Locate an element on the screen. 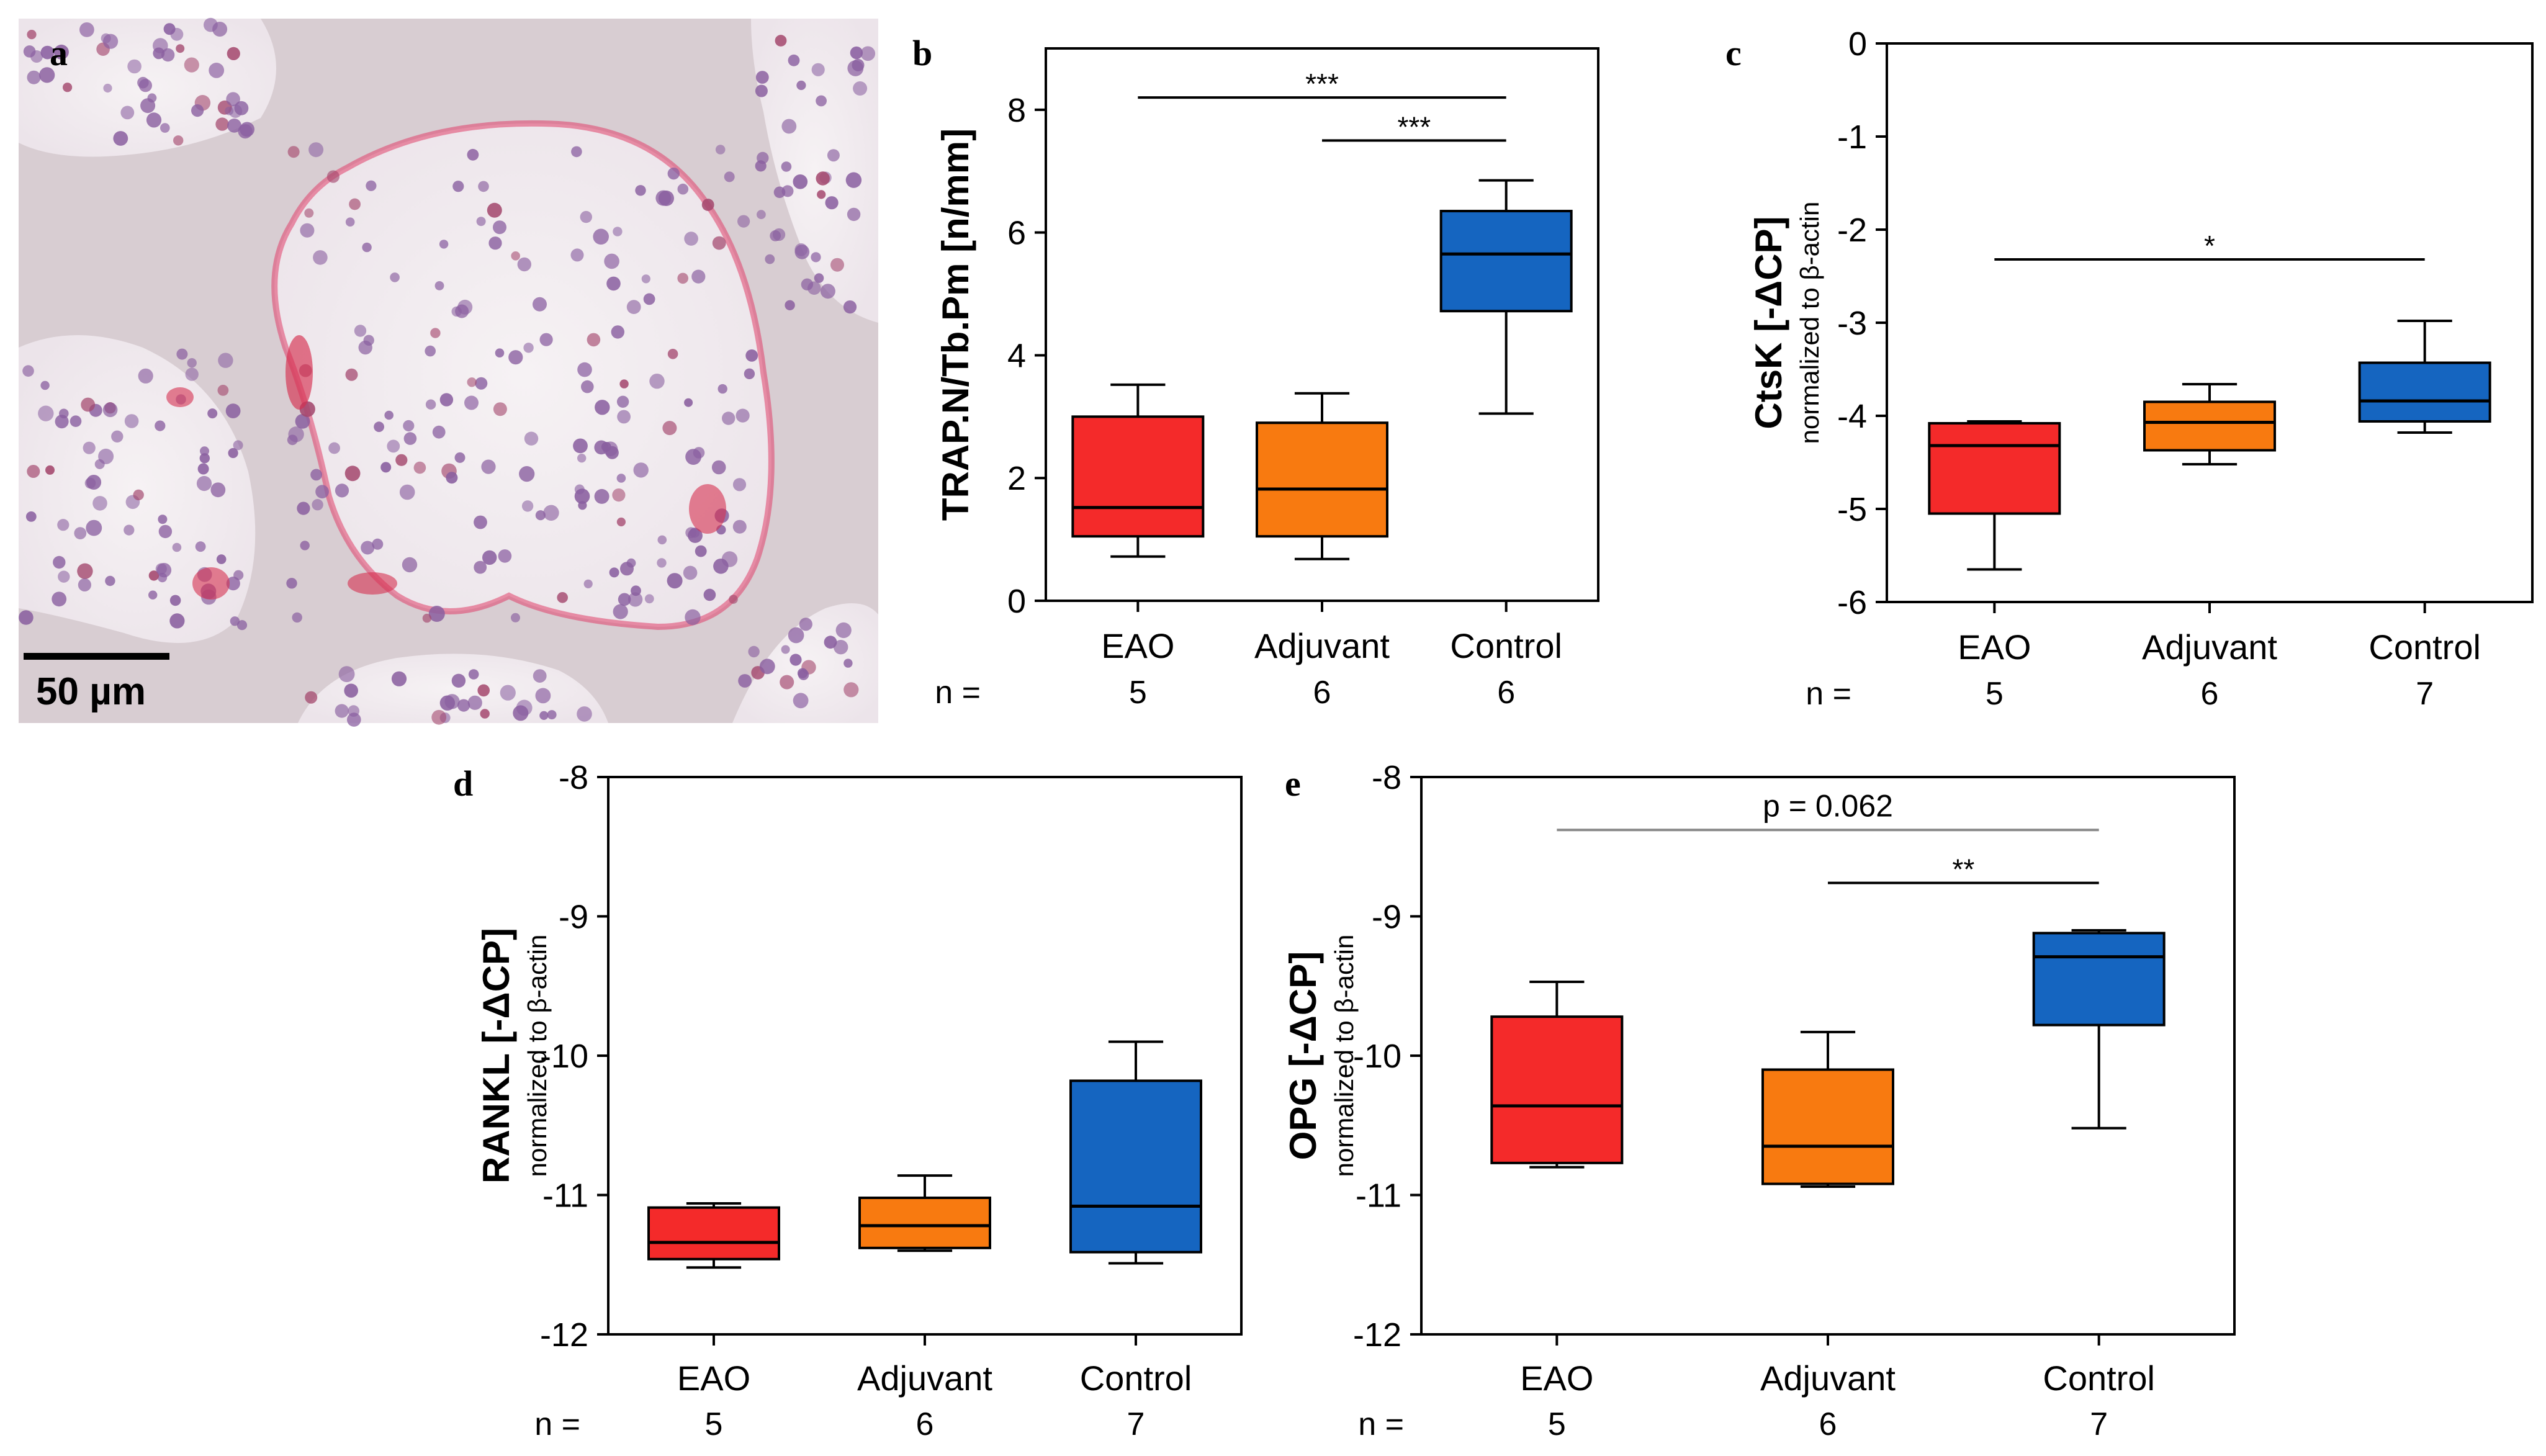  panel-letter-e: e is located at coordinates (1293, 783).